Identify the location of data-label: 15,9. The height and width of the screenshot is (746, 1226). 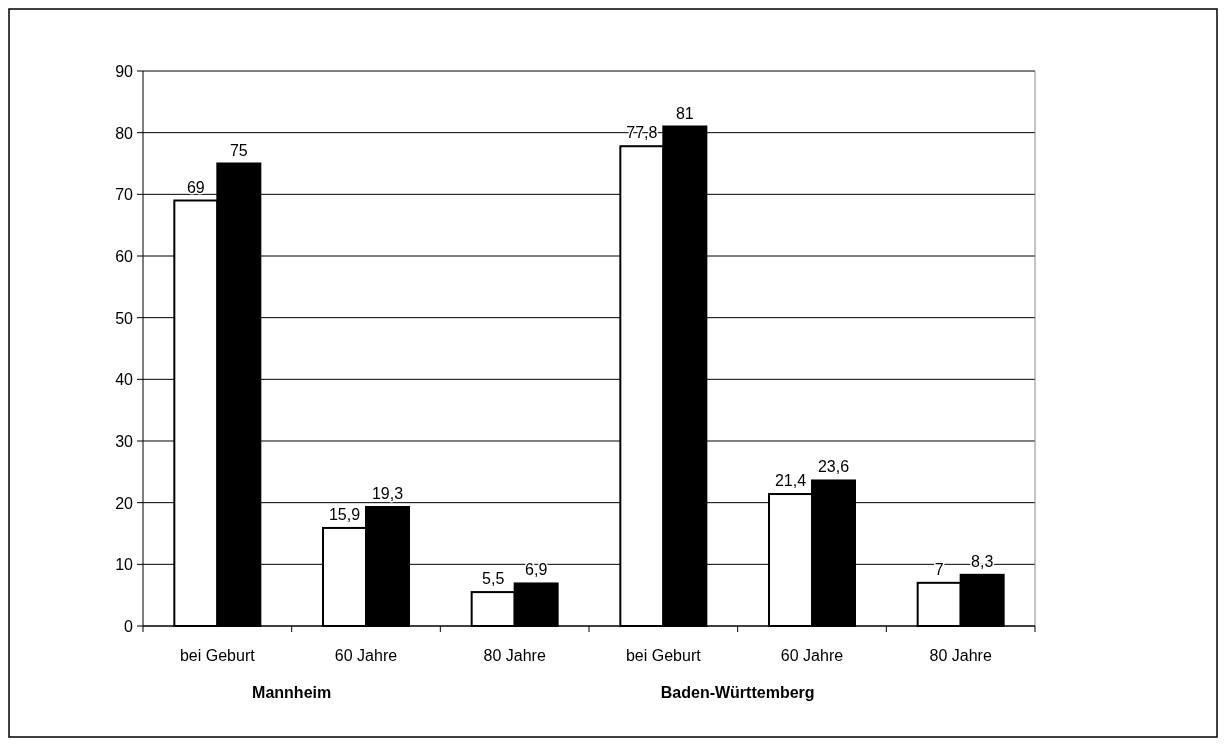
(344, 514).